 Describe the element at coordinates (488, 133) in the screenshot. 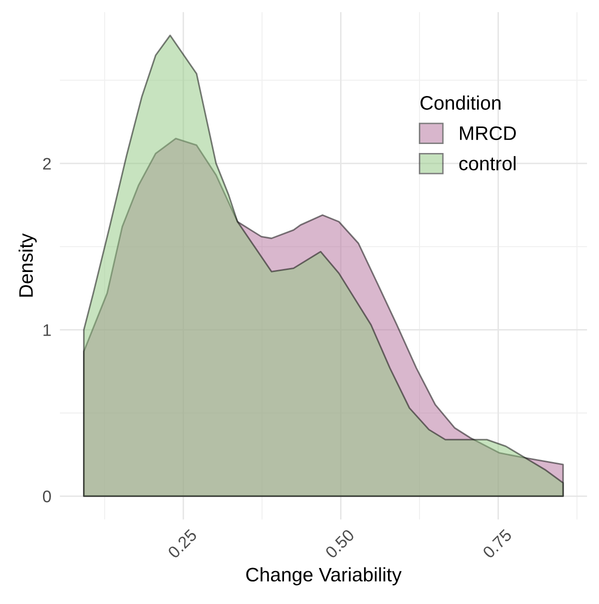

I see `legend-label: MRCD` at that location.